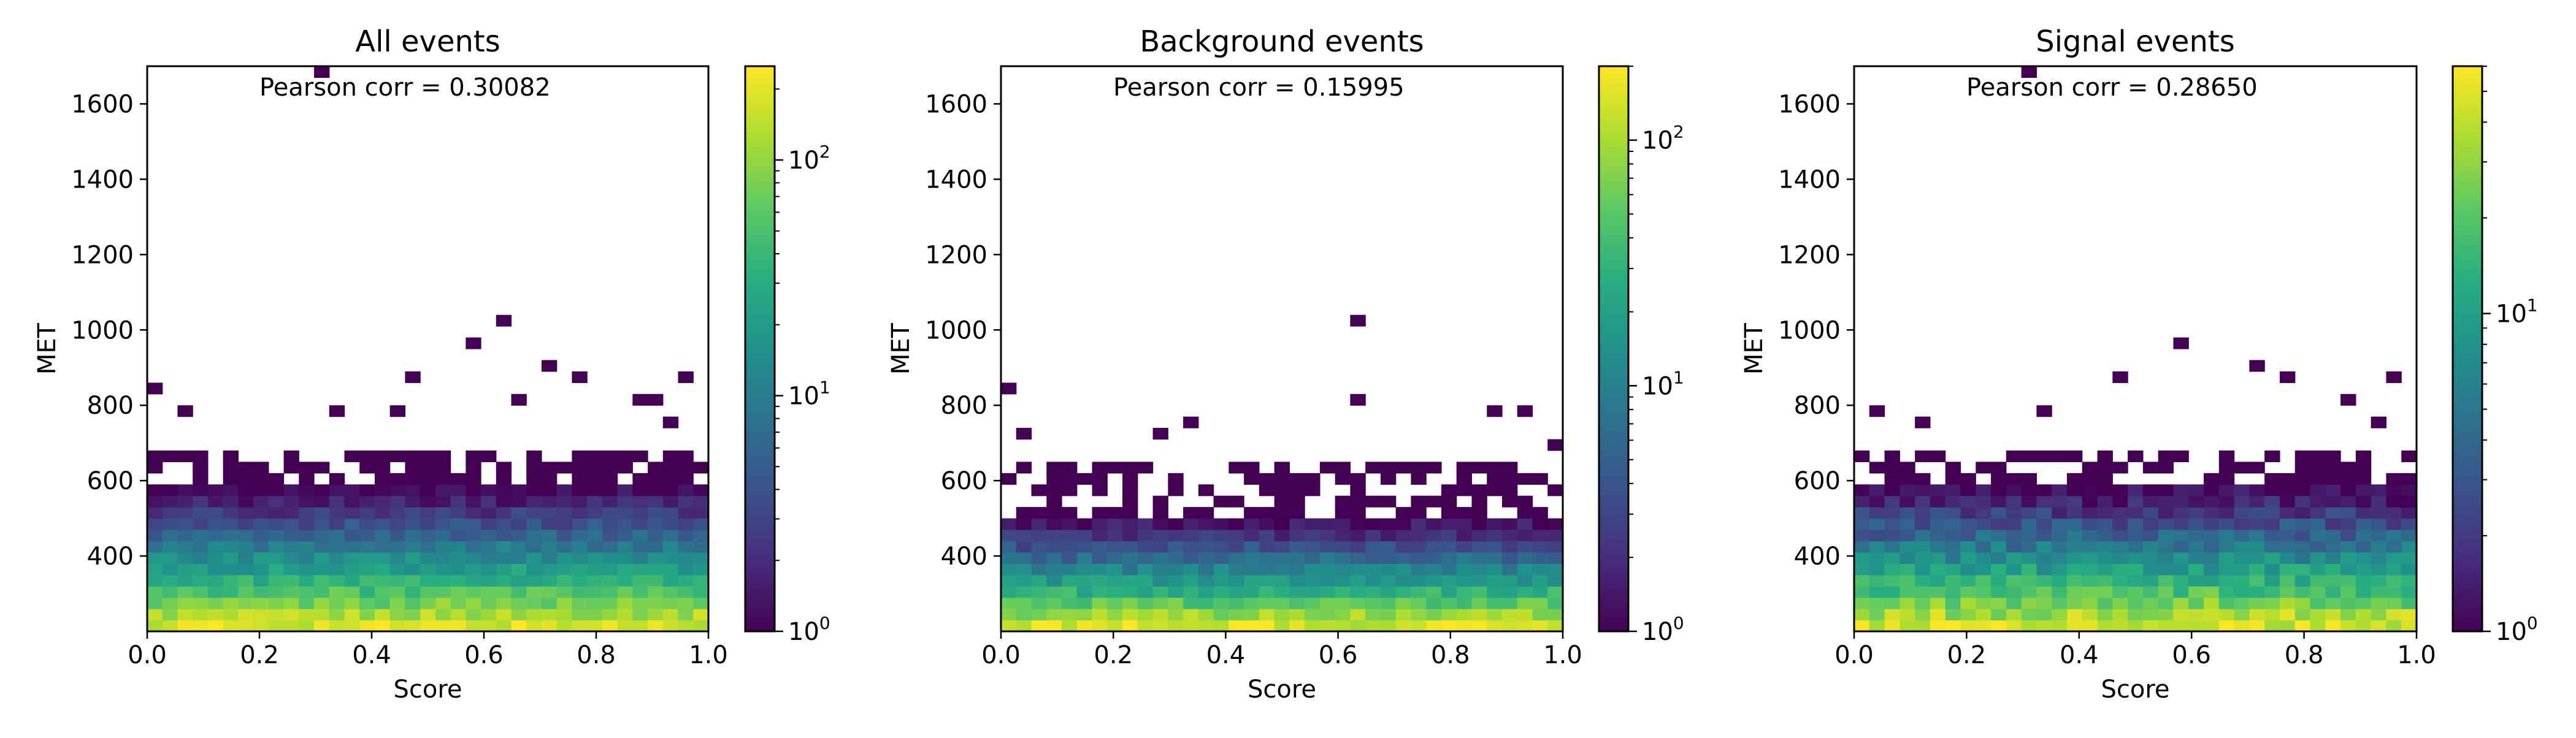 The image size is (2576, 738). I want to click on colorbar-tick-label: 101, so click(2517, 311).